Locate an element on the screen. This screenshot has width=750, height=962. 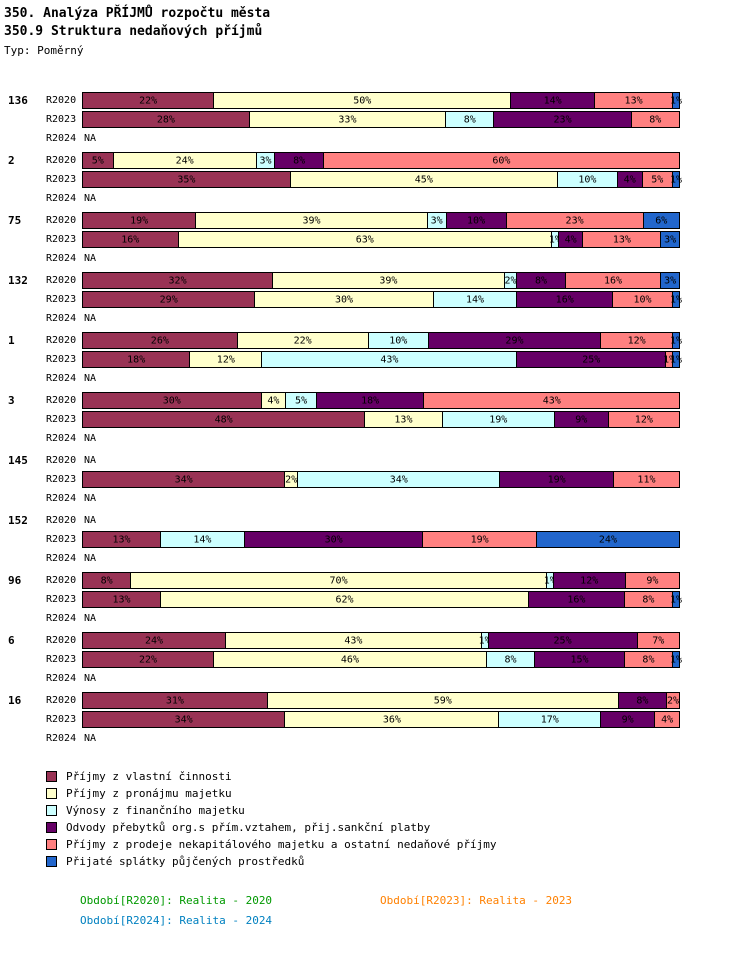
stacked-bar: 13% 62% 16% 8% 1% is located at coordinates (382, 599).